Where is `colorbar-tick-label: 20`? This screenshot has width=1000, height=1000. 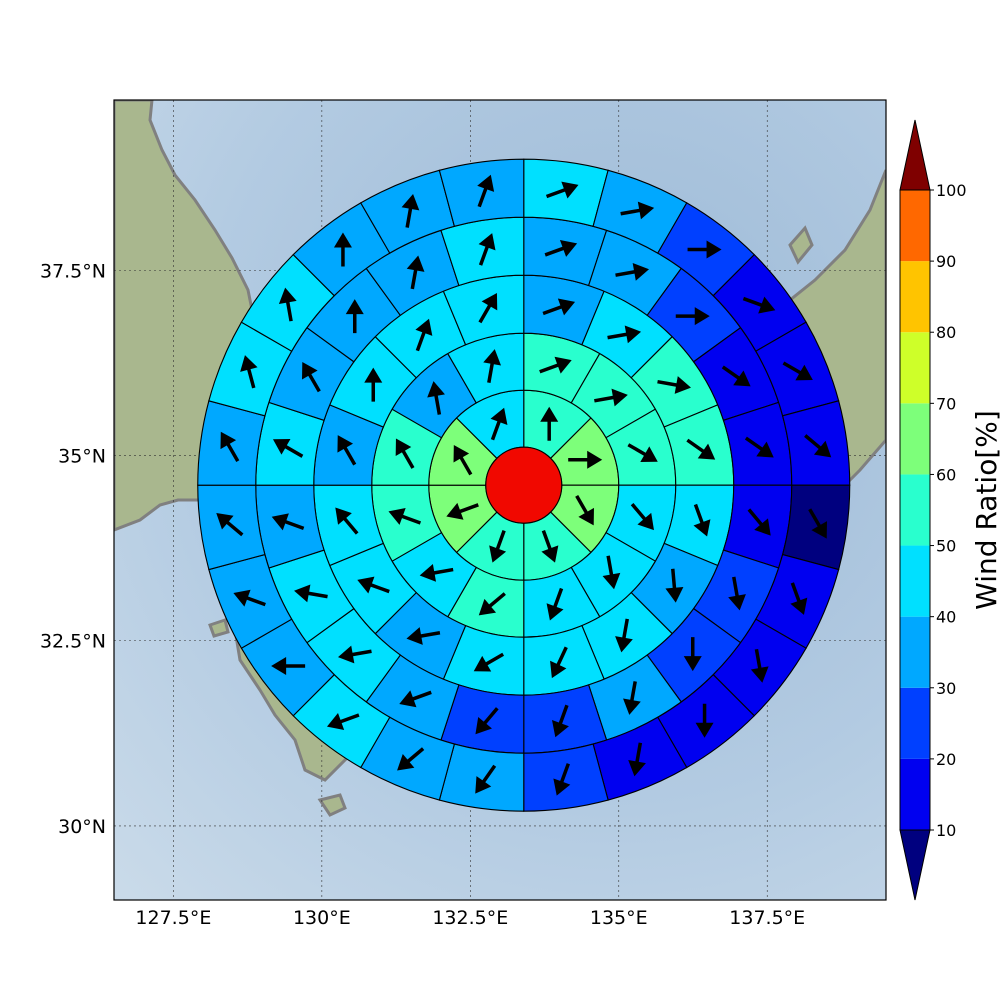 colorbar-tick-label: 20 is located at coordinates (946, 759).